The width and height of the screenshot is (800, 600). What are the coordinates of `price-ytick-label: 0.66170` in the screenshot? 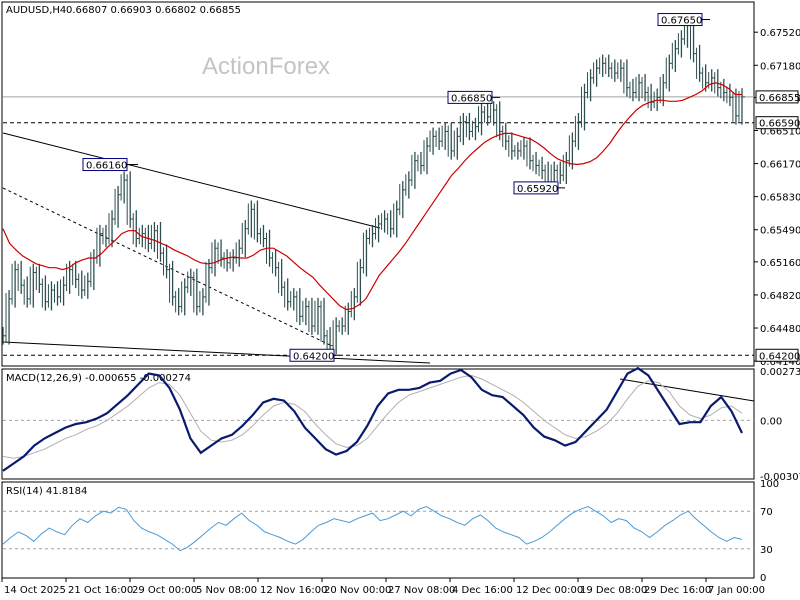 It's located at (780, 165).